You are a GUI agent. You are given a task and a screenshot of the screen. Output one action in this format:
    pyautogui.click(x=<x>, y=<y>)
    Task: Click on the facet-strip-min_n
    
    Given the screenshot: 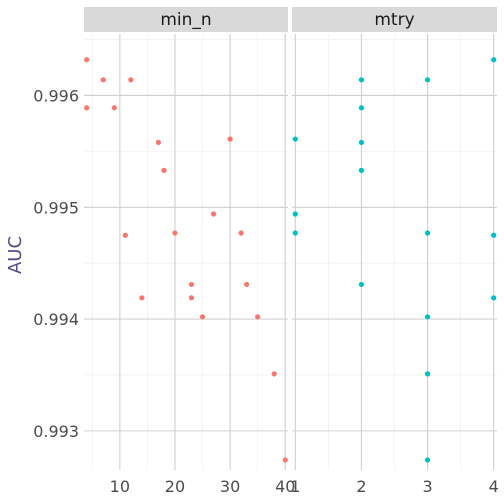 What is the action you would take?
    pyautogui.click(x=186, y=19)
    